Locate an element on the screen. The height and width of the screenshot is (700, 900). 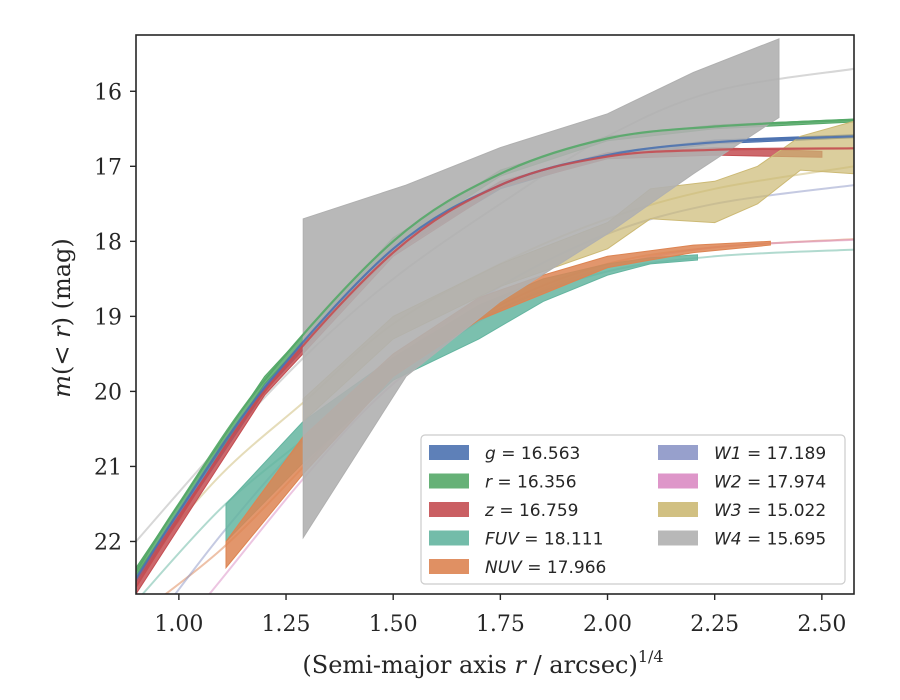
legend-label-z: z = 16.759 is located at coordinates (531, 511).